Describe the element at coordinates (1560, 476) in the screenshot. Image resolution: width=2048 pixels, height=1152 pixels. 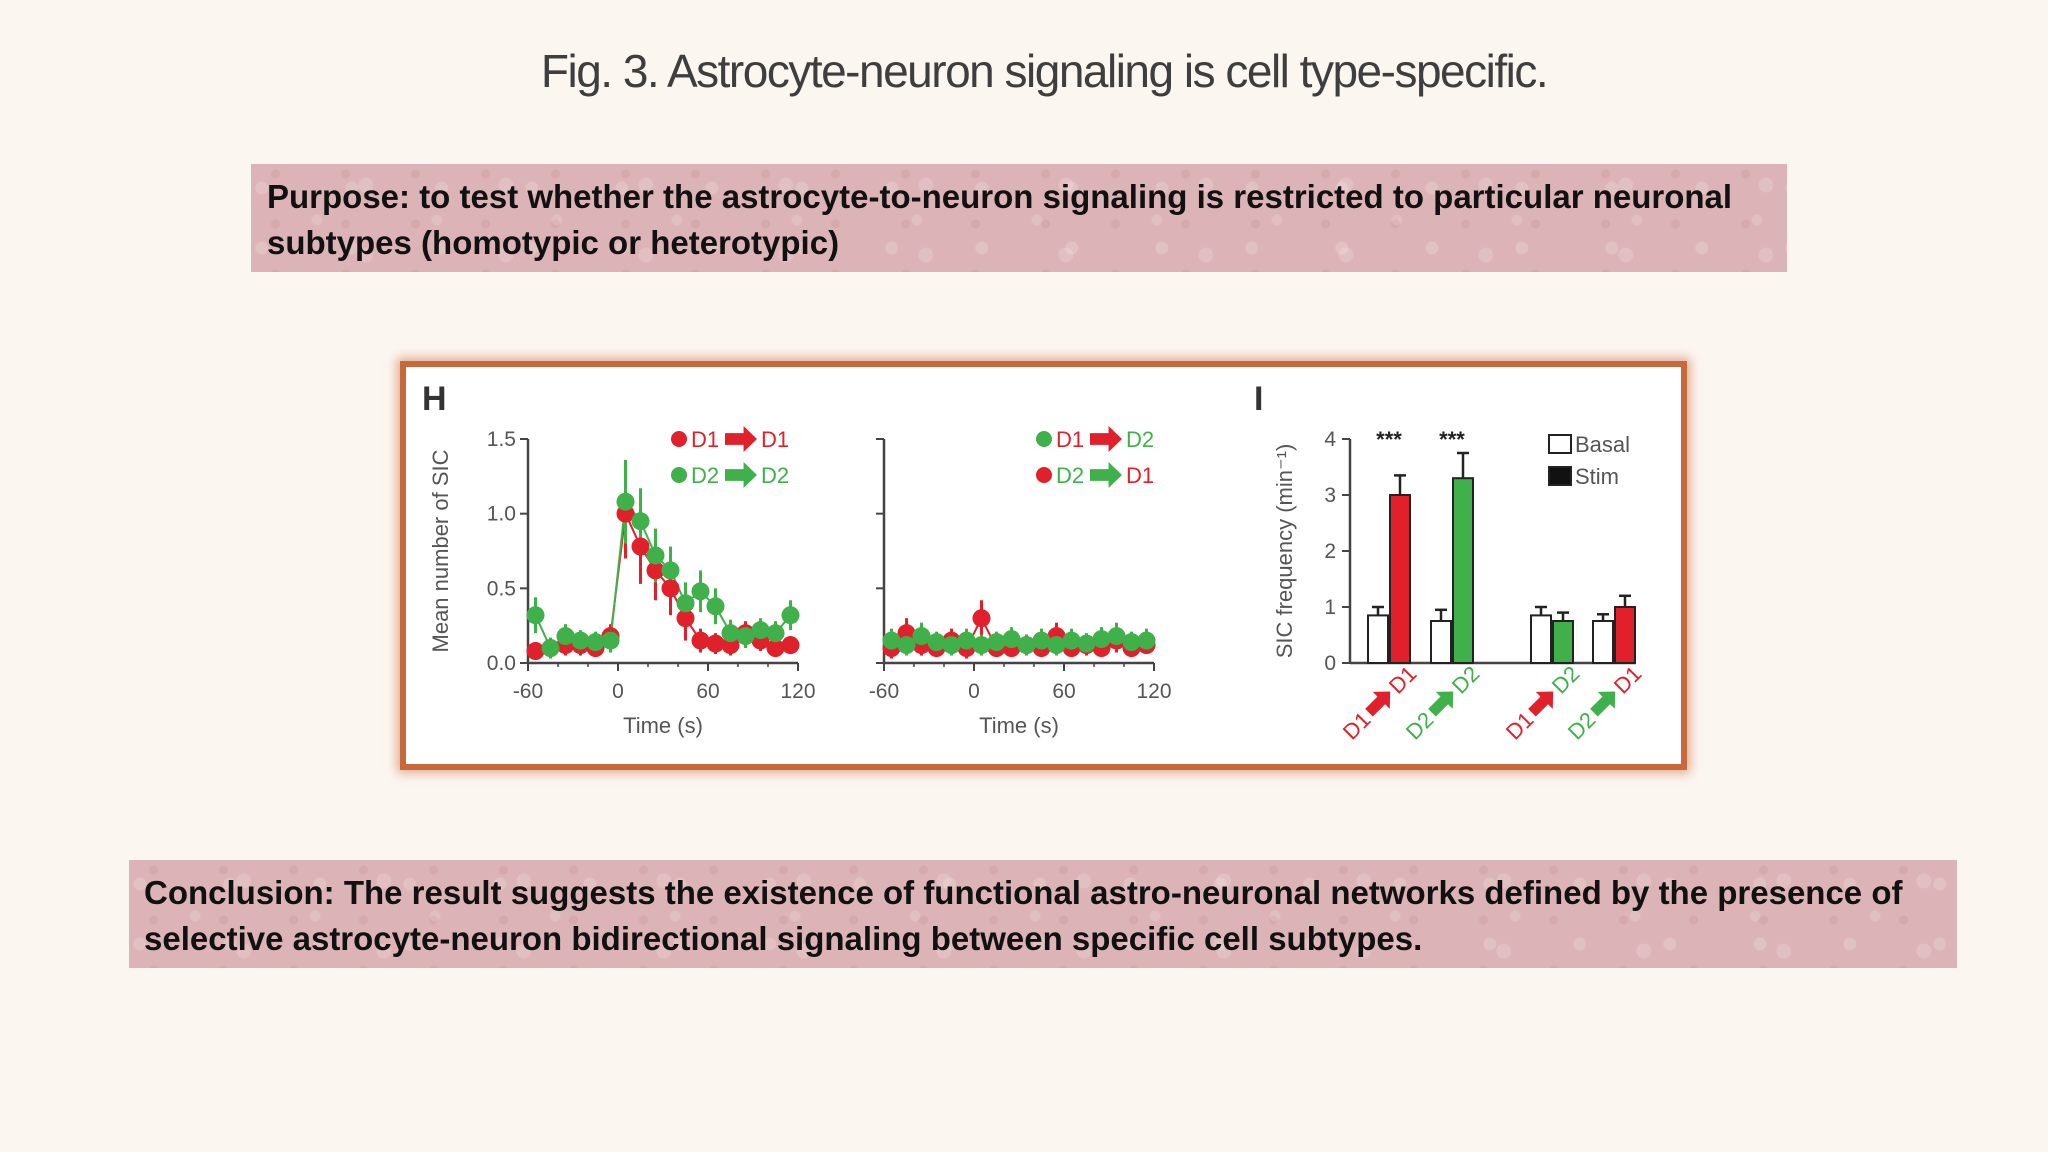
I see `legend-swatch-stim` at that location.